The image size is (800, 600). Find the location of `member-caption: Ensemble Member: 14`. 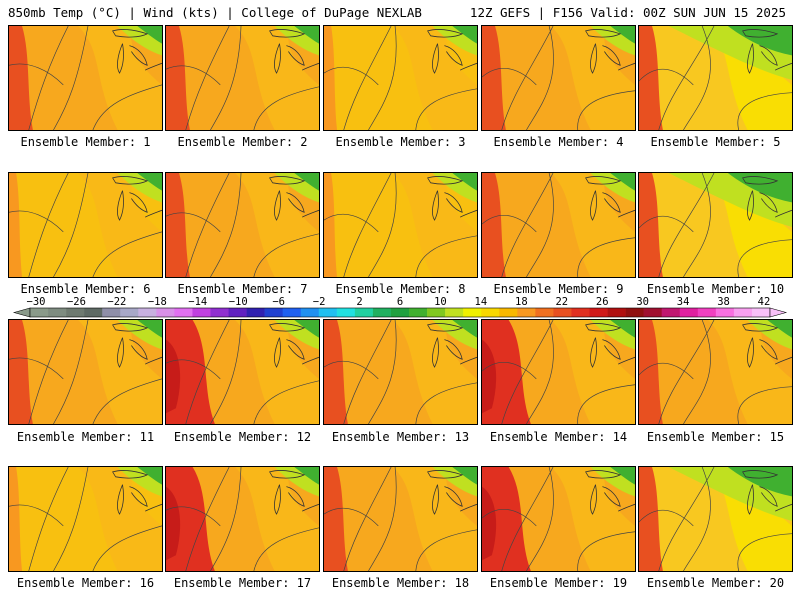

member-caption: Ensemble Member: 14 is located at coordinates (558, 437).